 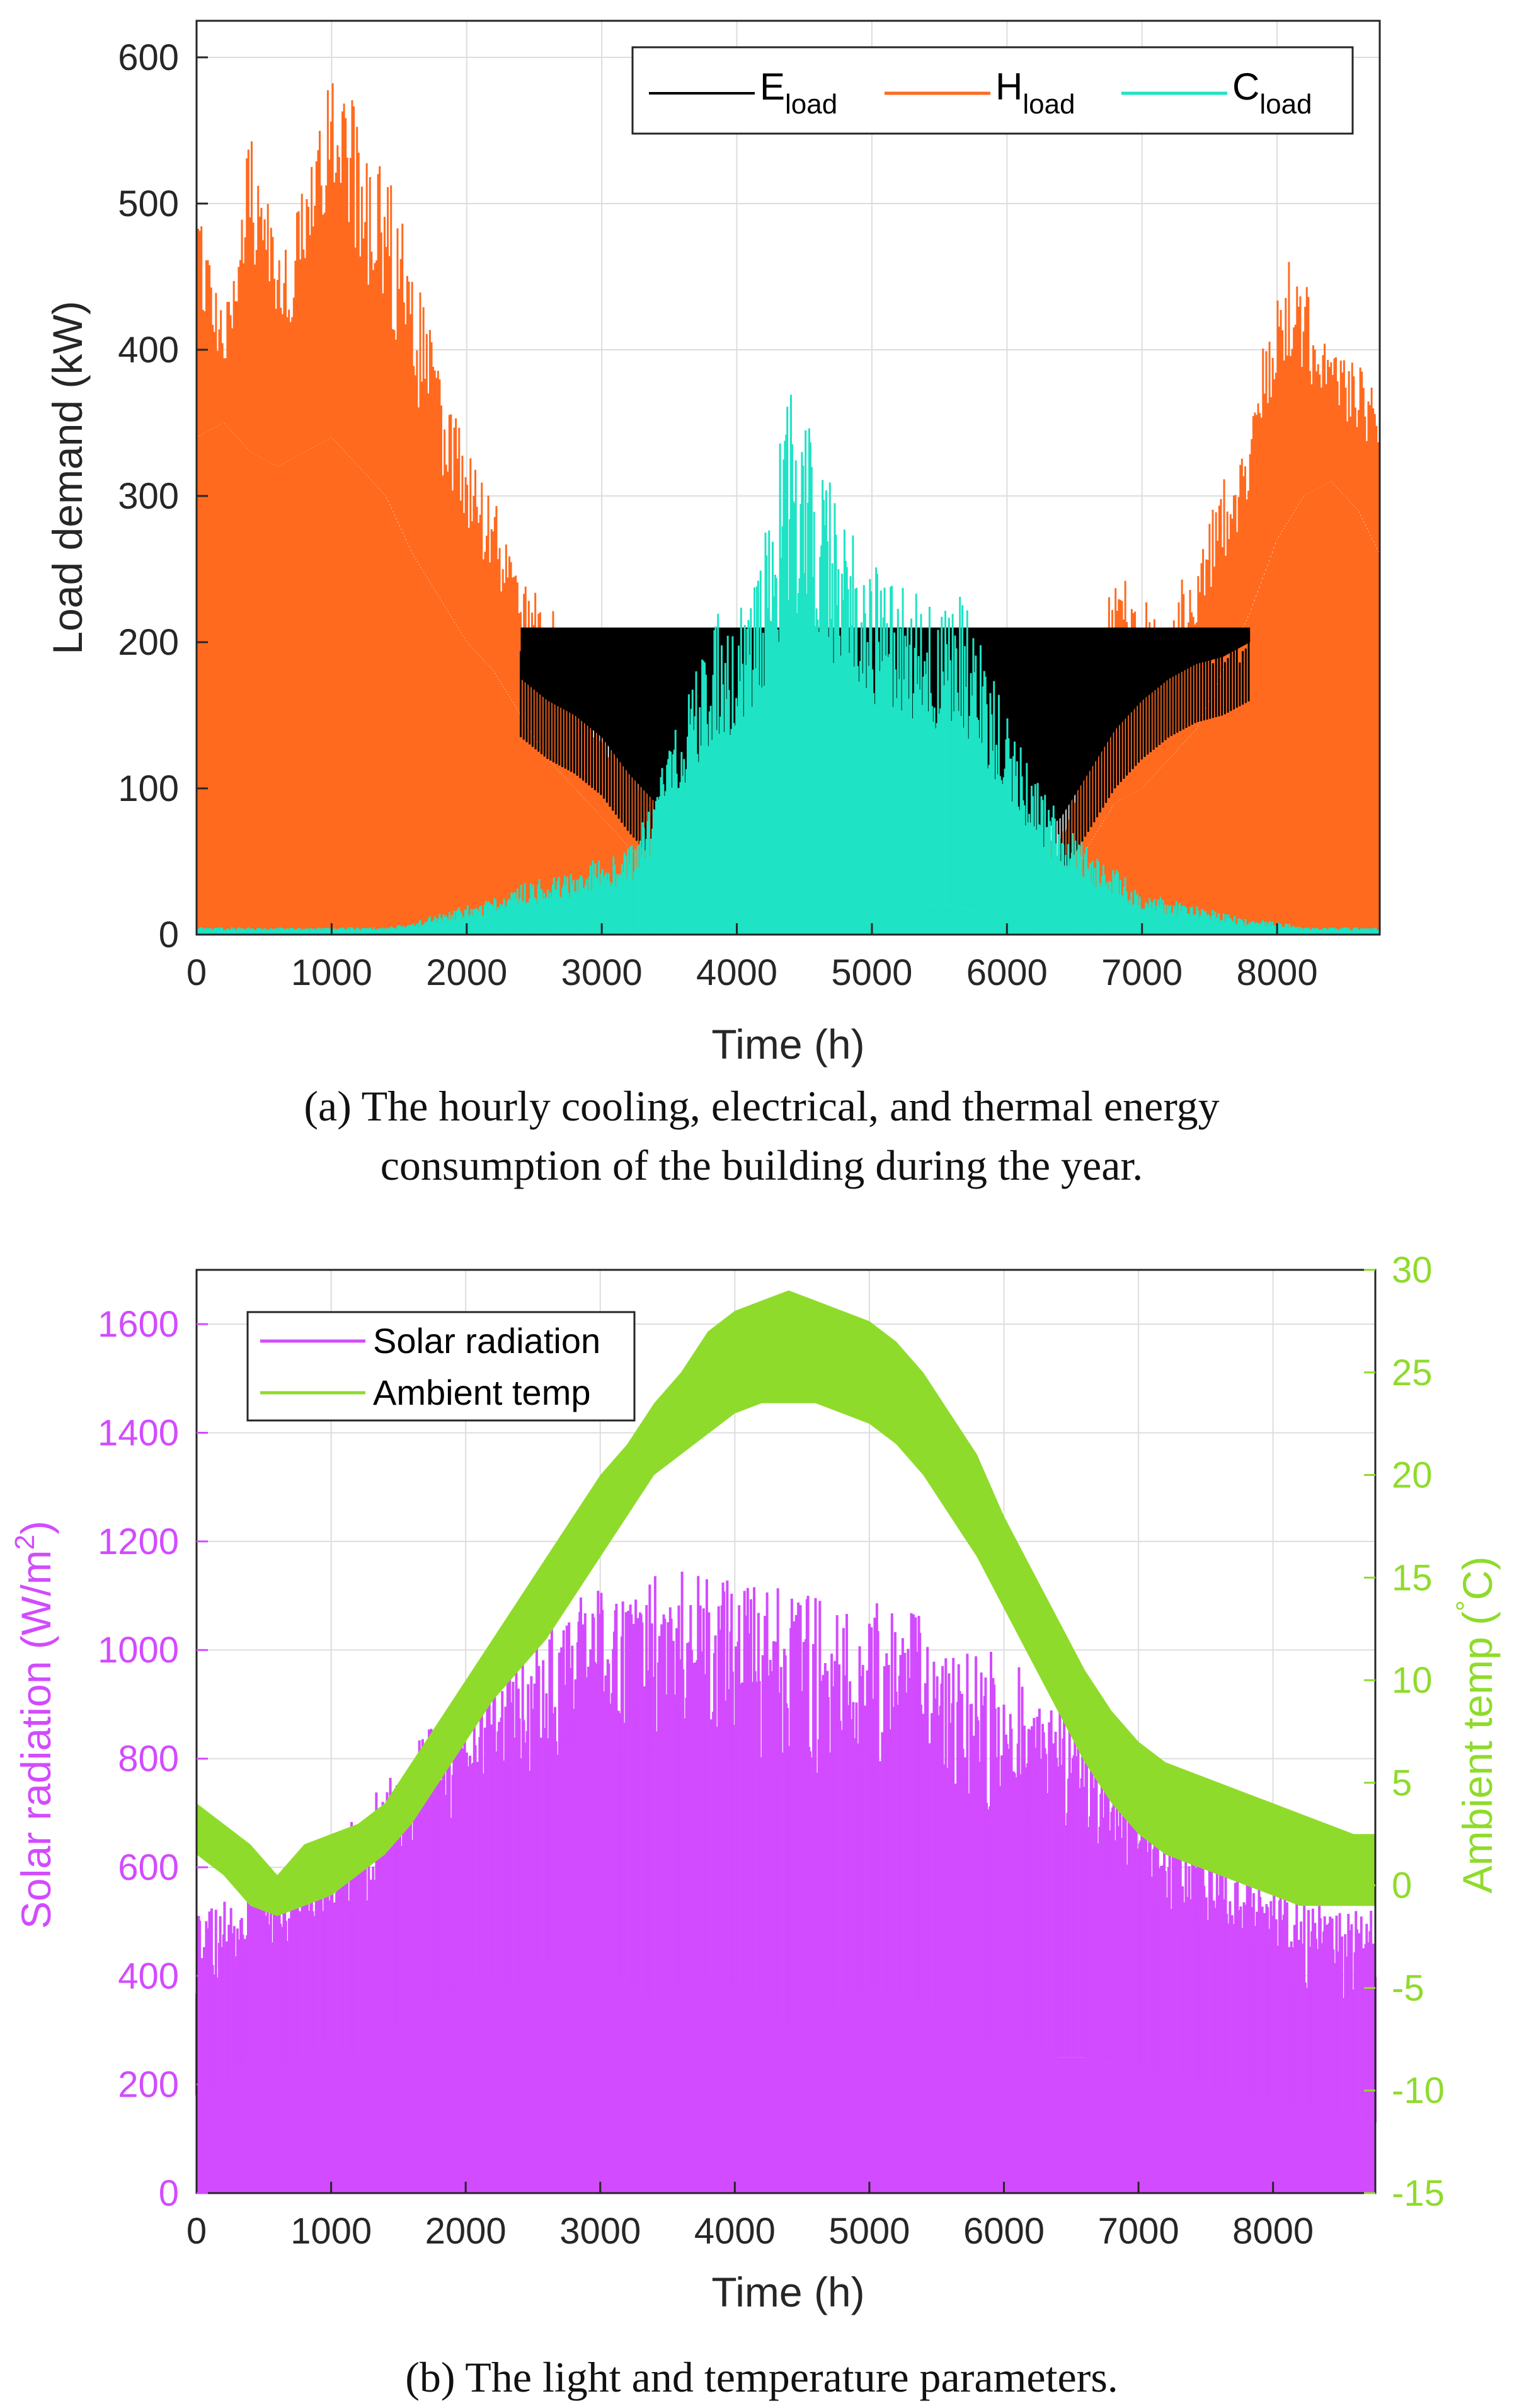 What do you see at coordinates (798, 93) in the screenshot?
I see `legend-label-eload: Eload` at bounding box center [798, 93].